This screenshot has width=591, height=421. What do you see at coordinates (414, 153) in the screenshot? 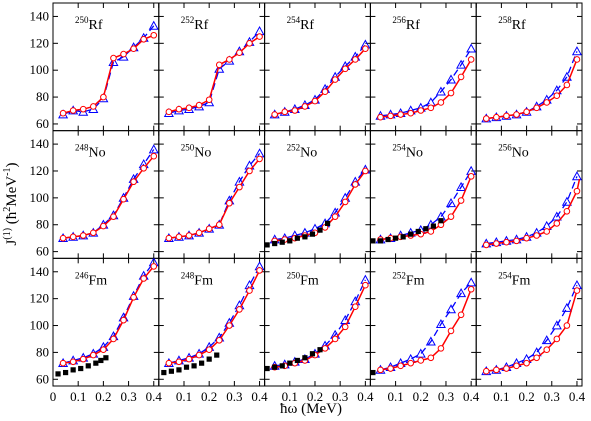
I see `panel-label-element: No` at bounding box center [414, 153].